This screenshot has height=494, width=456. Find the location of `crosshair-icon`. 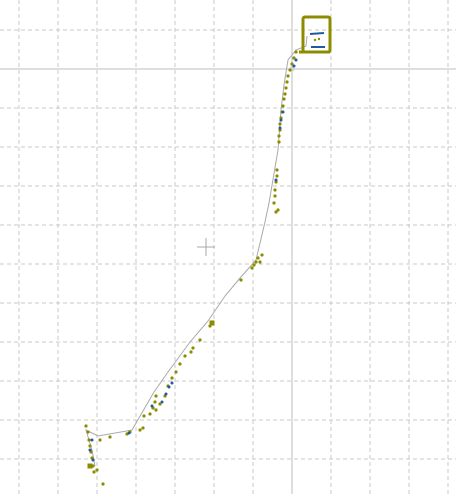

crosshair-icon is located at coordinates (206, 247).